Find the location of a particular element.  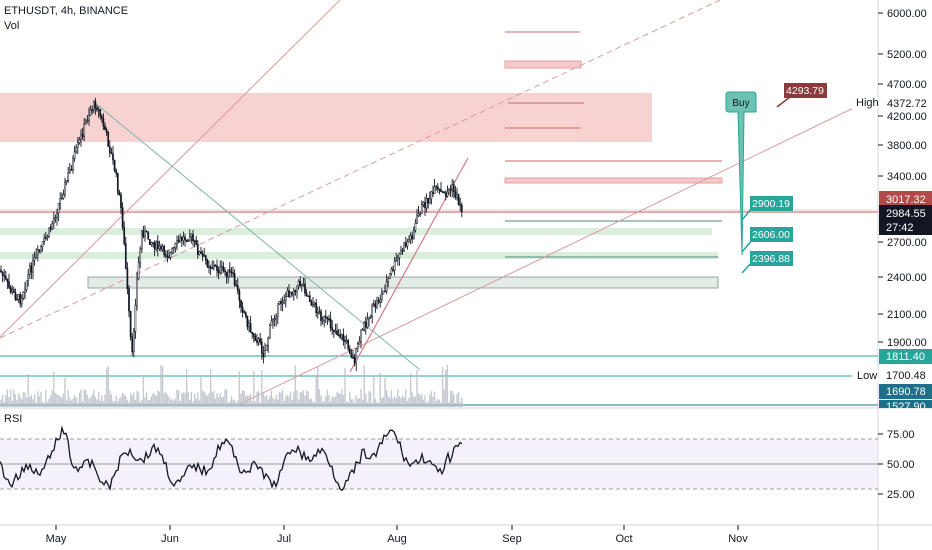

buy-callout: Buy is located at coordinates (741, 173).